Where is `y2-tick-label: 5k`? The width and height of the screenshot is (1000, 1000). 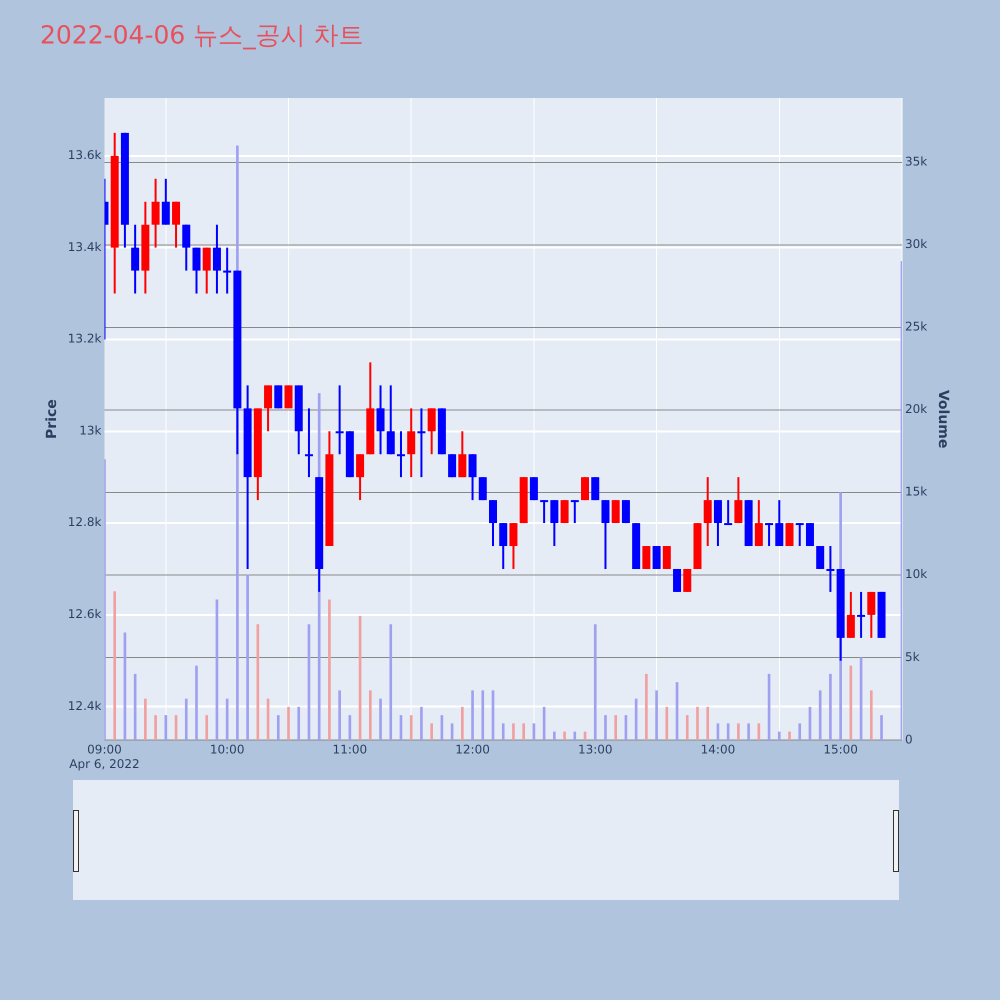
y2-tick-label: 5k is located at coordinates (912, 657).